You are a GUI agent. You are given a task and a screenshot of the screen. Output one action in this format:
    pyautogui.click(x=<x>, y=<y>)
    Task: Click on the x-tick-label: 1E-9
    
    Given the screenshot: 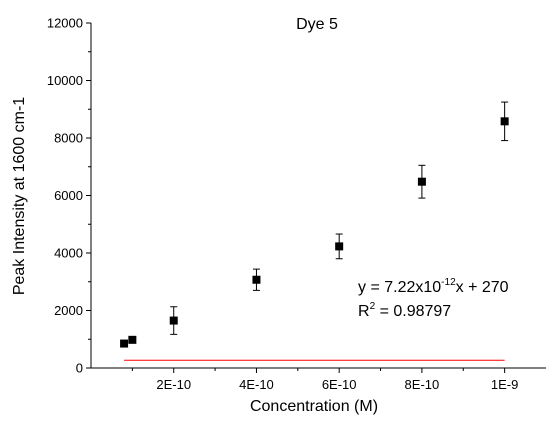 What is the action you would take?
    pyautogui.click(x=504, y=384)
    